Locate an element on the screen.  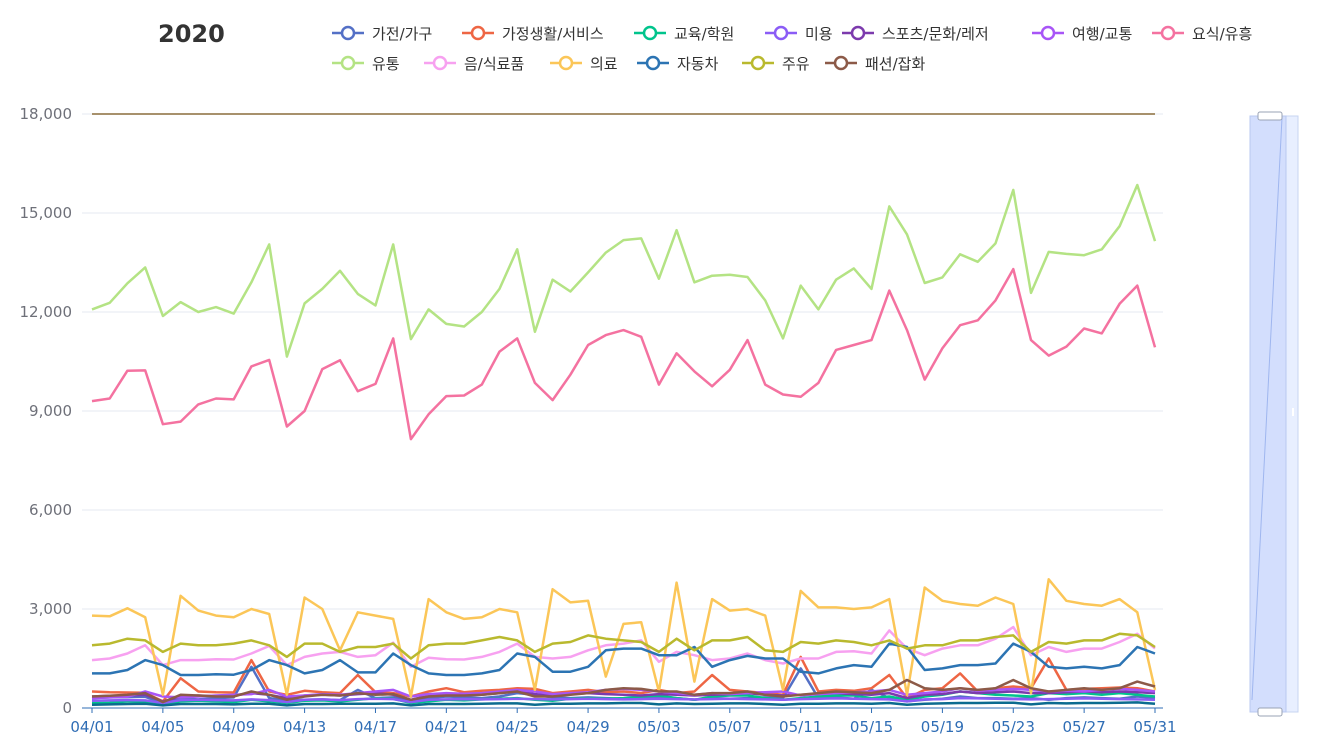
x-tick-label: 04/13 is located at coordinates (304, 727).